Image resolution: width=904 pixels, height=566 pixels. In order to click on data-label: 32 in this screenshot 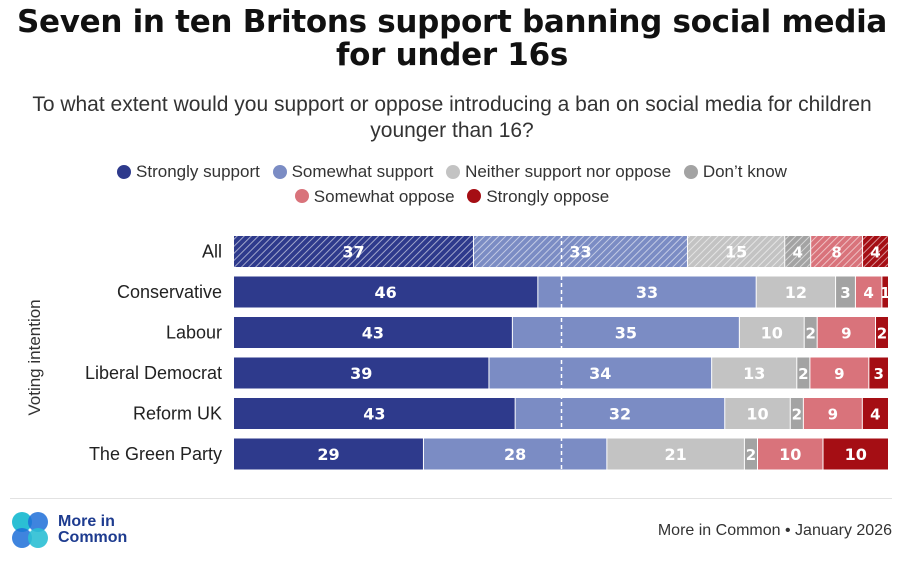, I will do `click(620, 414)`.